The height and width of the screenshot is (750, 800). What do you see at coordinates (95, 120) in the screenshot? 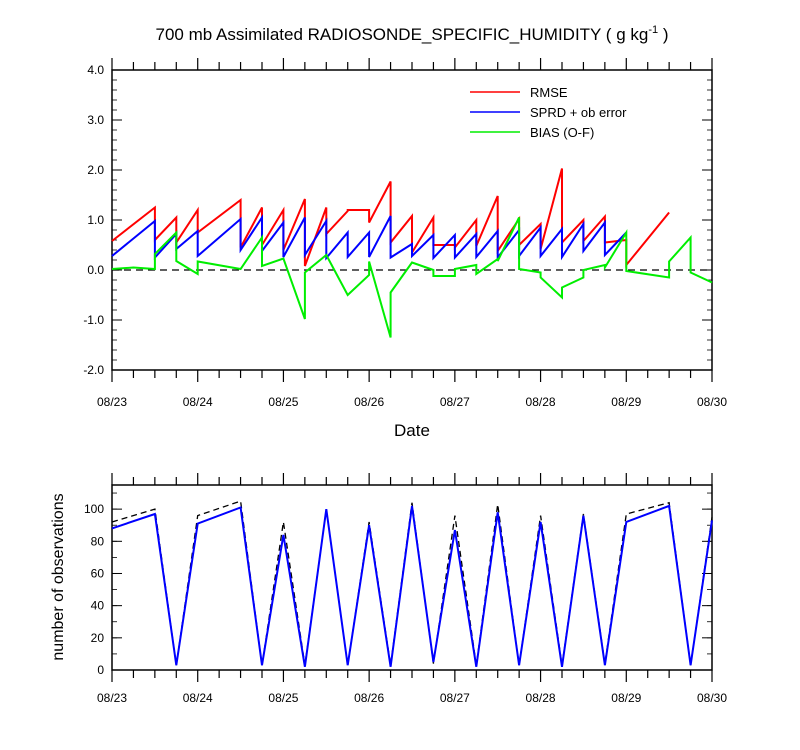
I see `y-tick-label: 3.0` at bounding box center [95, 120].